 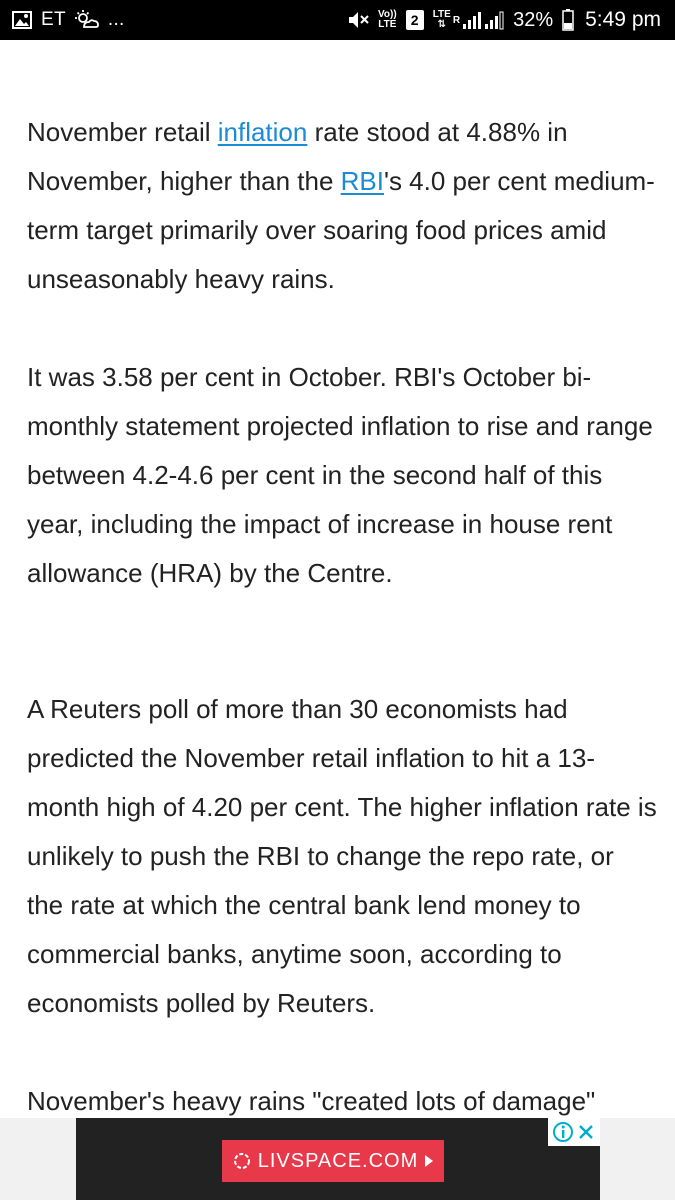 I want to click on status-bar-right: Vo)) LTE 2 LTE ⇅ R, so click(x=504, y=20).